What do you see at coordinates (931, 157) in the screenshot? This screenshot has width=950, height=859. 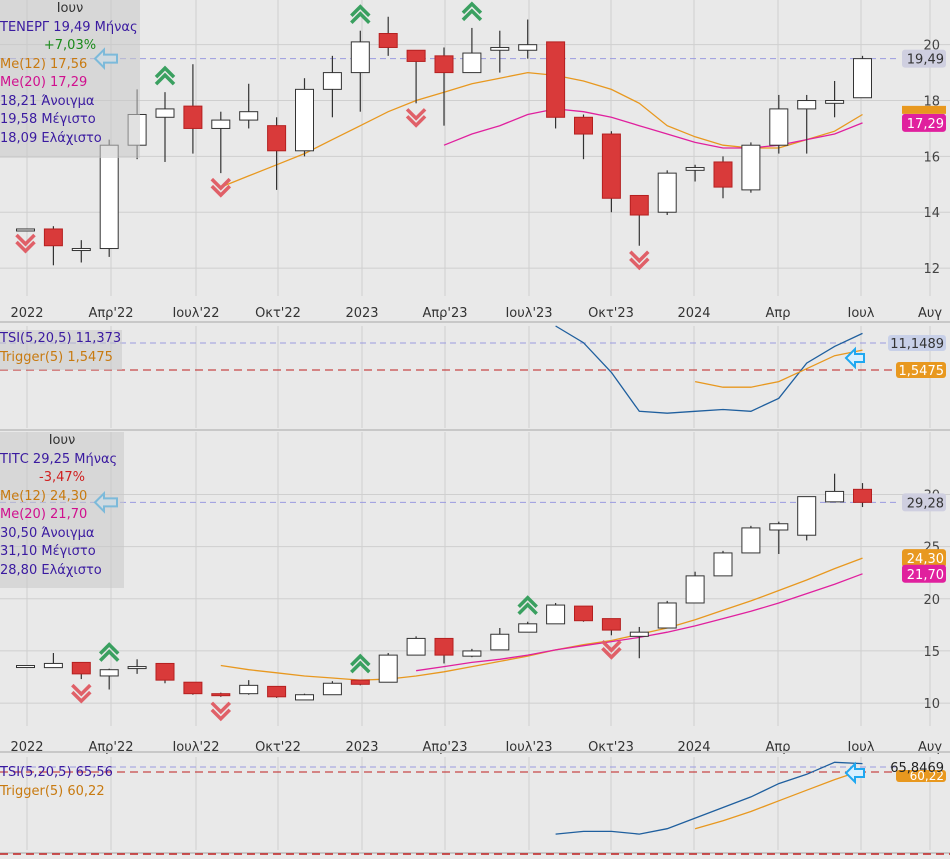 I see `top-y-tick-label: 16` at bounding box center [931, 157].